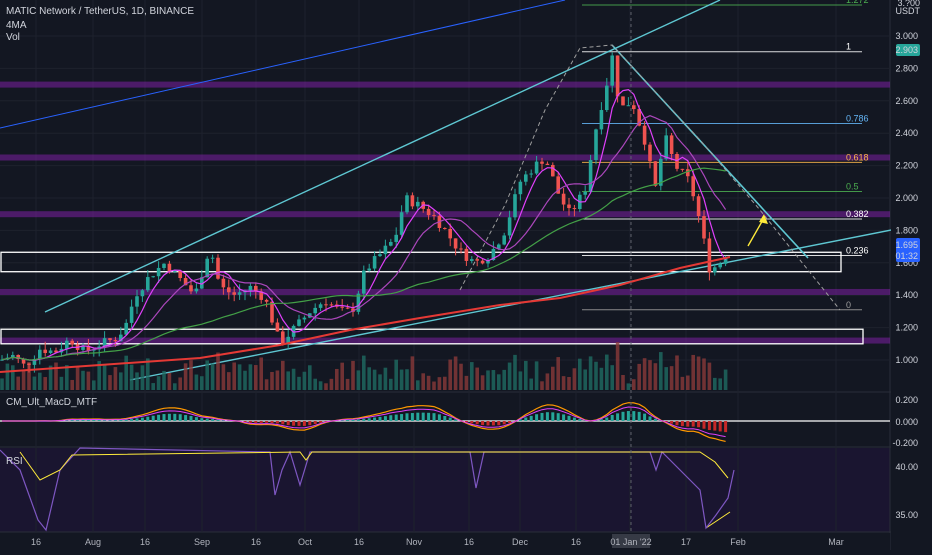 This screenshot has height=555, width=932. I want to click on fib-level-label: 0.786, so click(857, 118).